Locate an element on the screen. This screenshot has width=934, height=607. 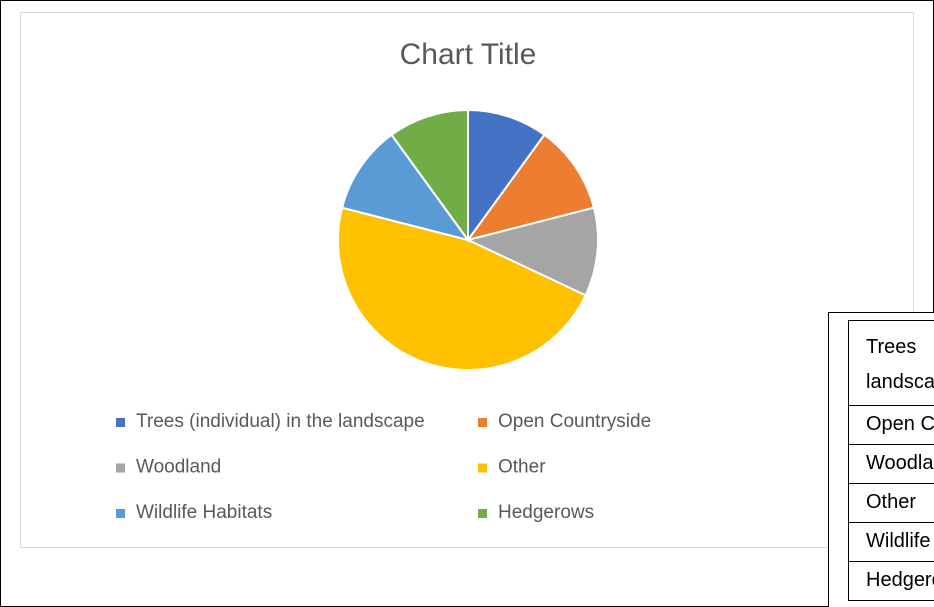
table-cell: Trees landscape is located at coordinates (900, 364).